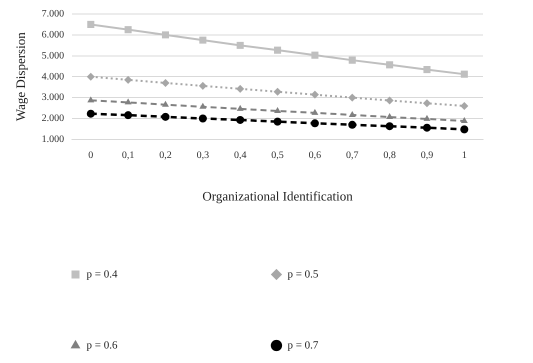 The height and width of the screenshot is (363, 533). Describe the element at coordinates (349, 345) in the screenshot. I see `legend-label: p = 0.7` at that location.